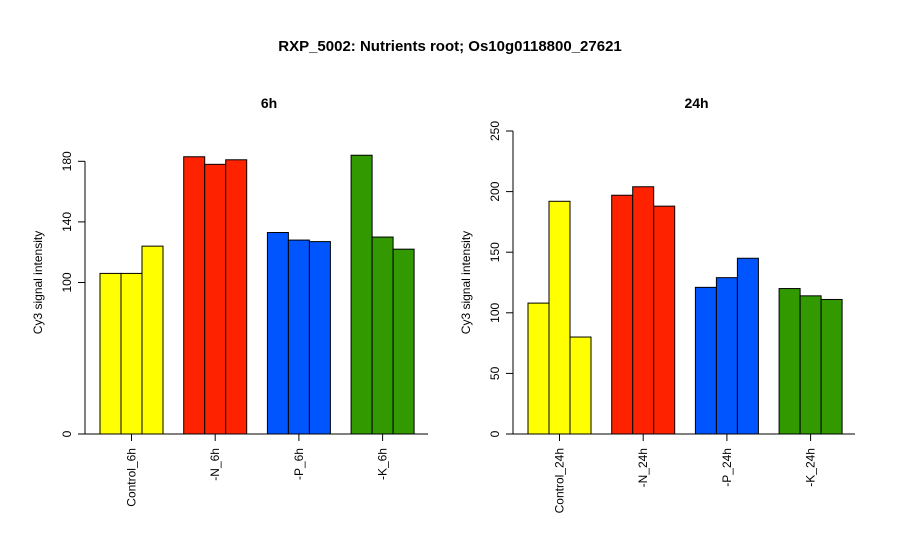  Describe the element at coordinates (664, 320) in the screenshot. I see `bar--N_24h-3` at that location.